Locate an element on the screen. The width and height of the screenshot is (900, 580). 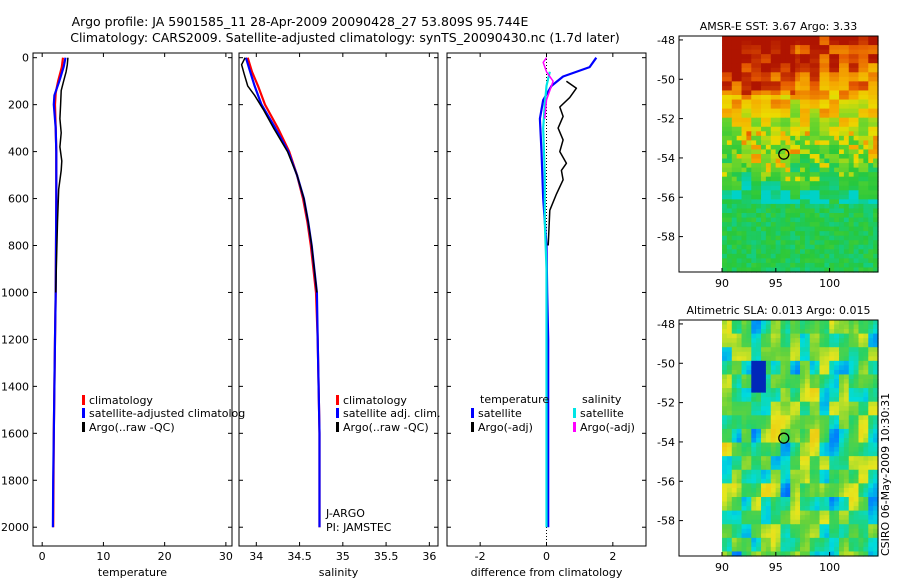
depth-tick-label: 1800 is located at coordinates (15, 480).